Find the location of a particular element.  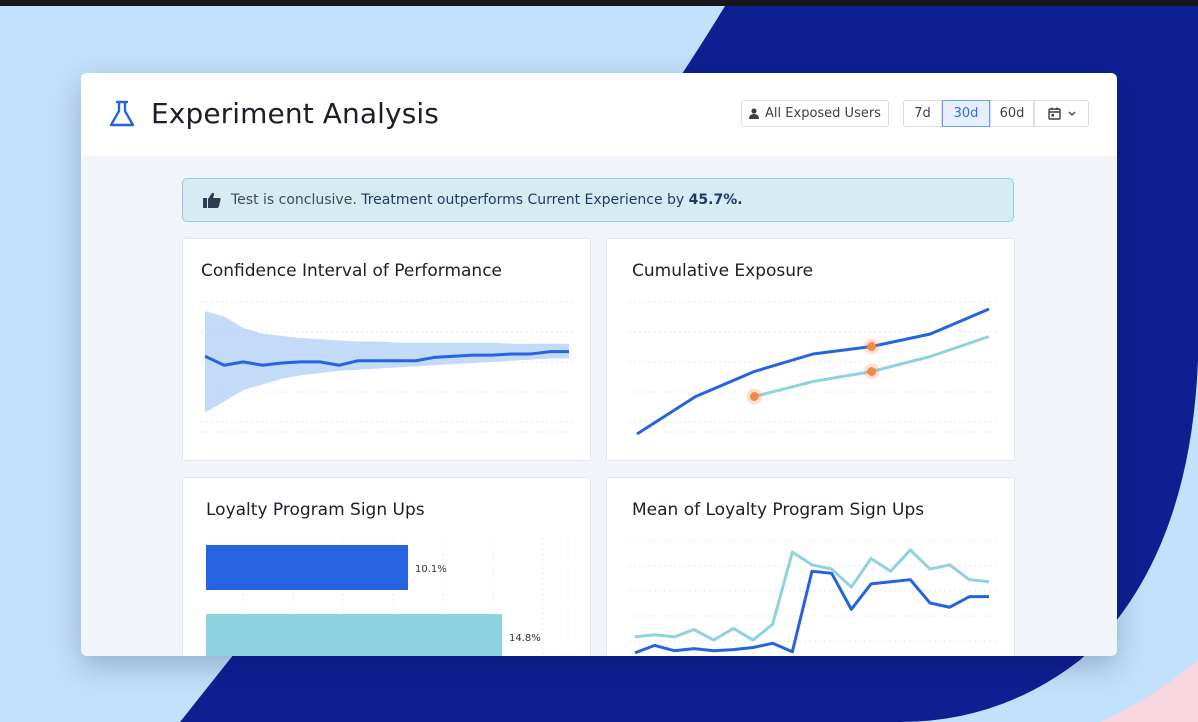

range-60d-label: 60d is located at coordinates (1012, 113).